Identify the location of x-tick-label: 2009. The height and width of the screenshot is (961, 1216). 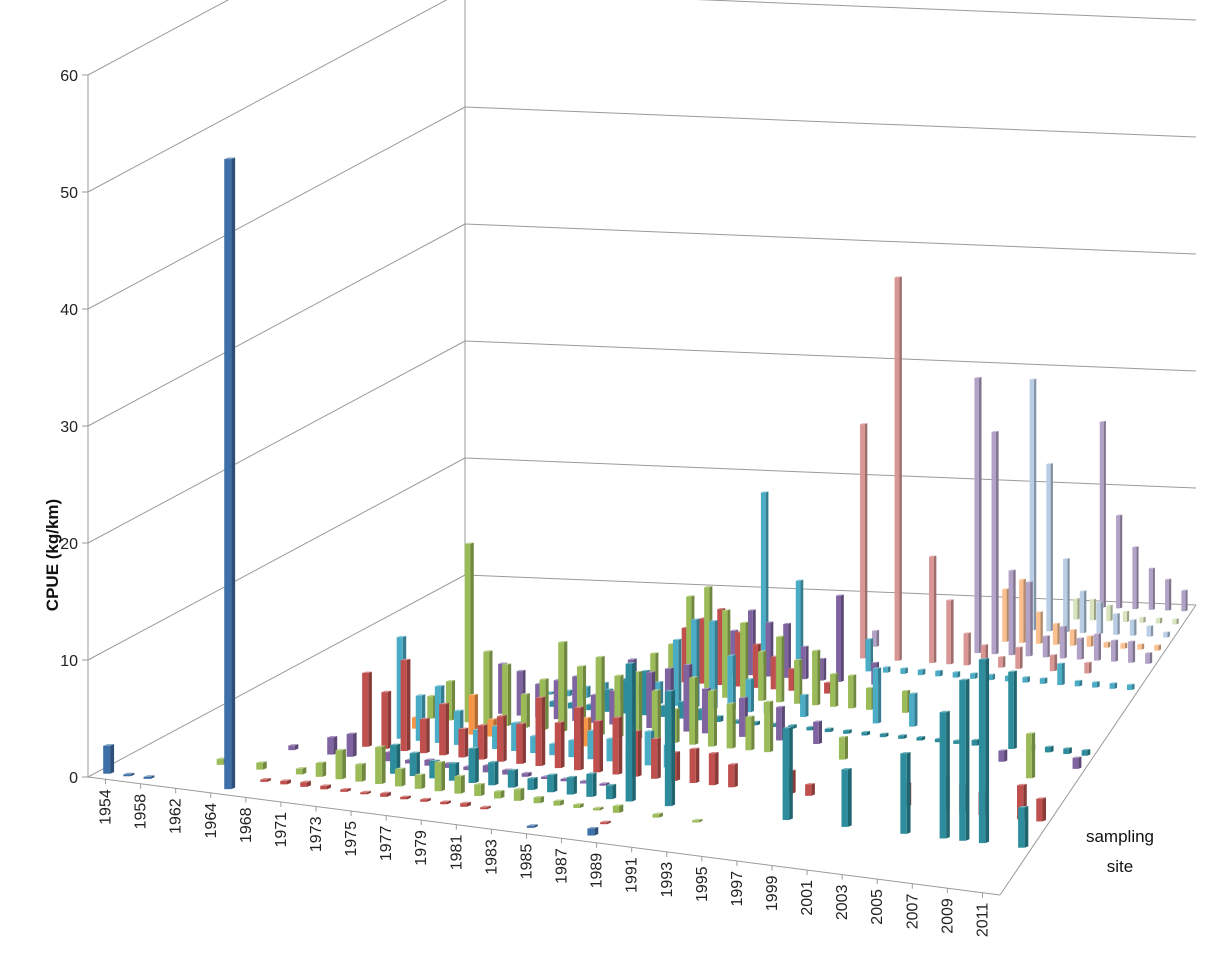
(947, 916).